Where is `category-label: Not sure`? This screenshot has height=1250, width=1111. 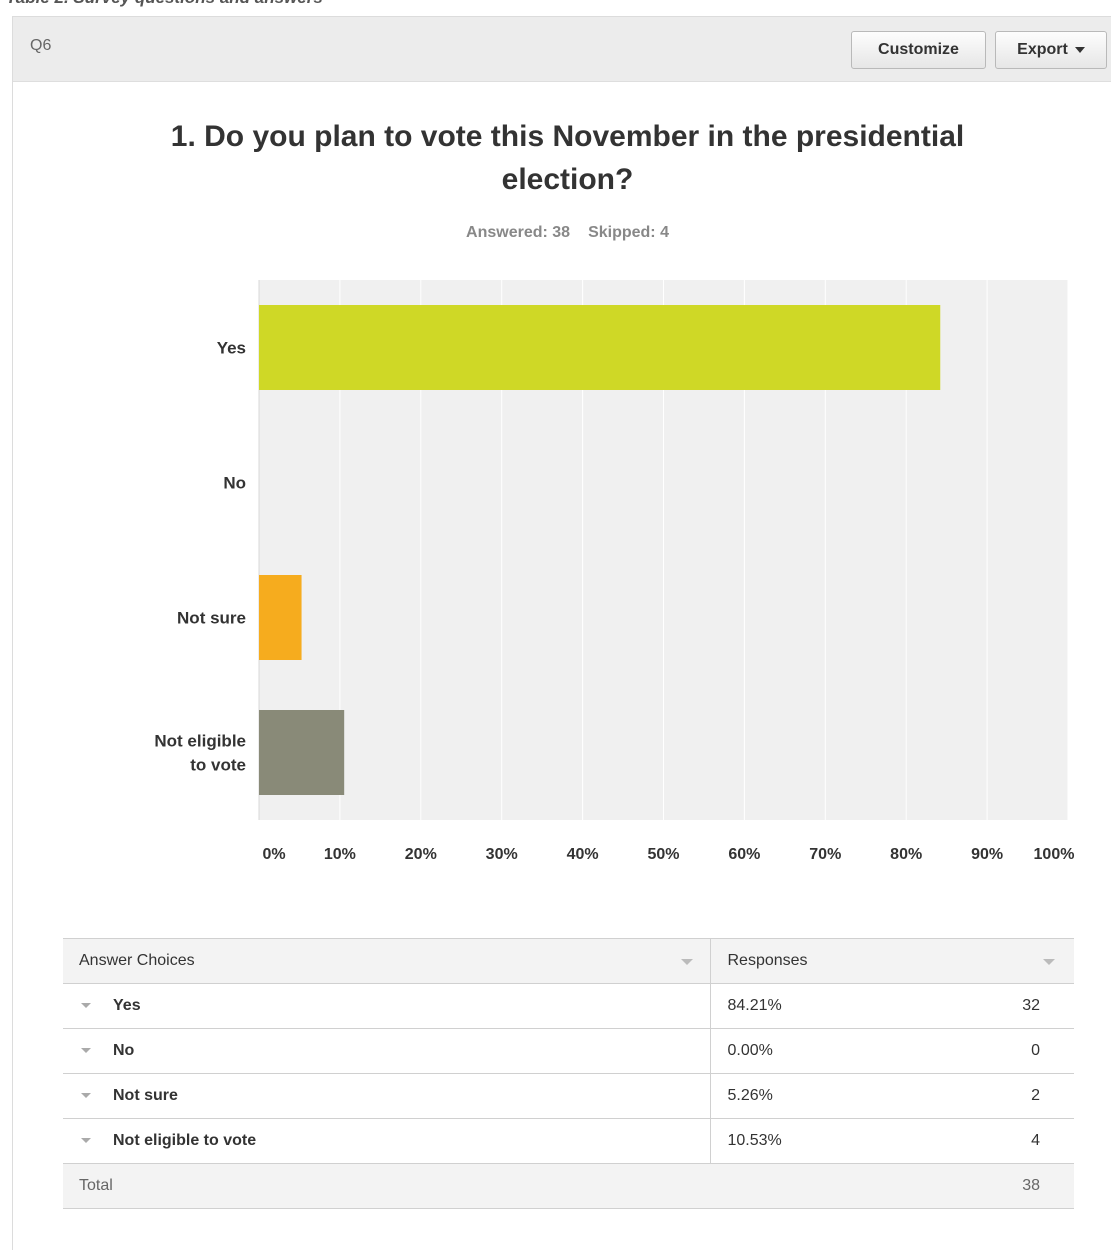
category-label: Not sure is located at coordinates (211, 618).